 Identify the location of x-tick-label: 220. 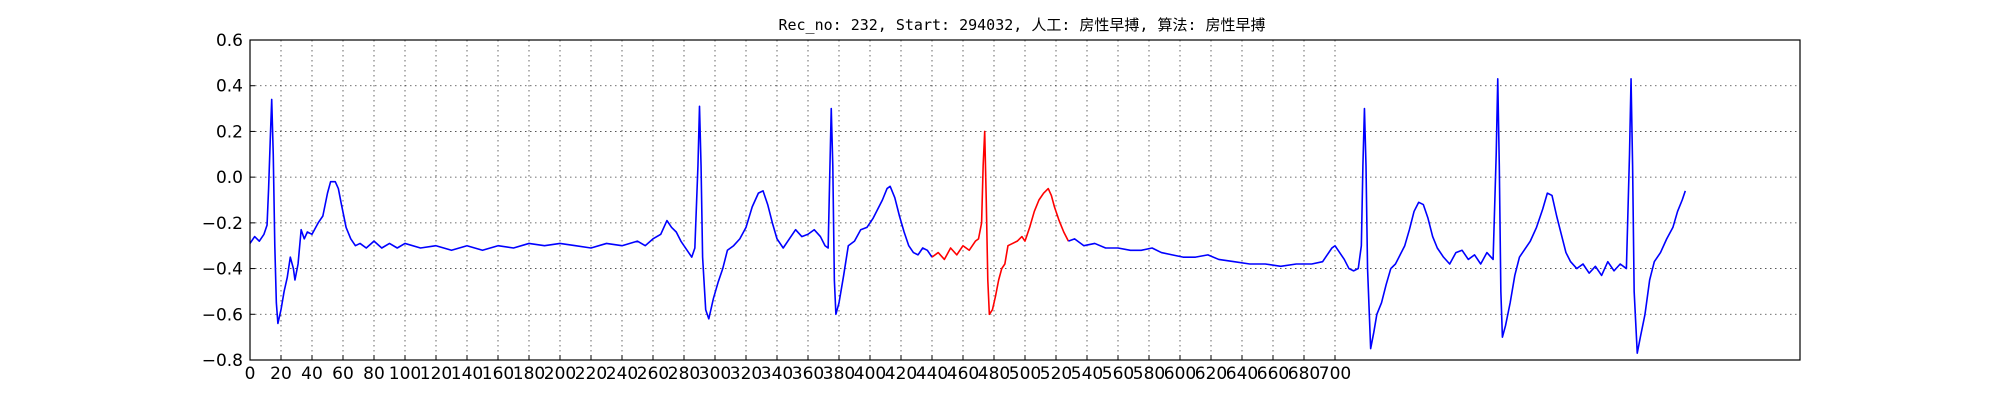
(591, 374).